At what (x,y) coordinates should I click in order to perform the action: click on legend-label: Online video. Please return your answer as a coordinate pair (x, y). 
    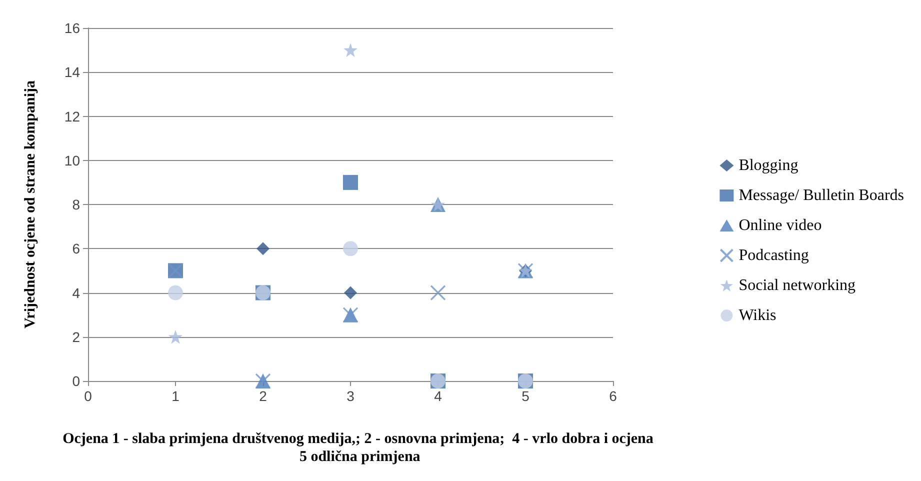
    Looking at the image, I should click on (780, 225).